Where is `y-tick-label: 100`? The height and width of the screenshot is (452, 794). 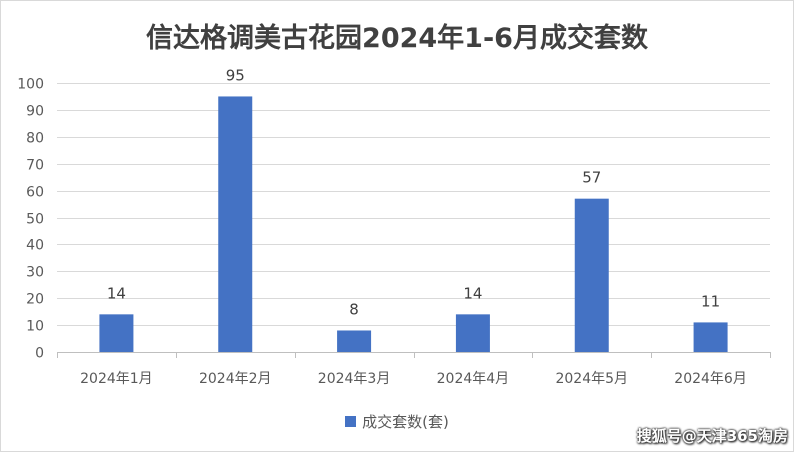 y-tick-label: 100 is located at coordinates (30, 85).